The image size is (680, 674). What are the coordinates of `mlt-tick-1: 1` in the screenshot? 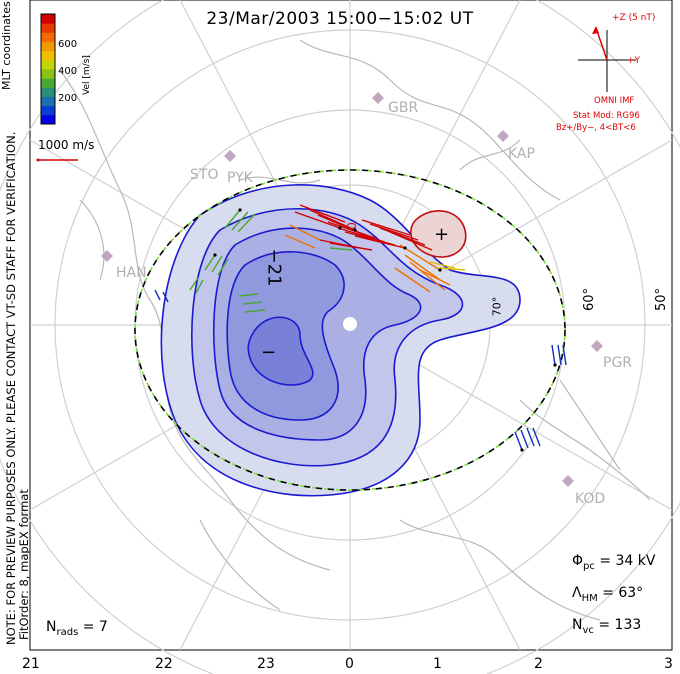 It's located at (437, 664).